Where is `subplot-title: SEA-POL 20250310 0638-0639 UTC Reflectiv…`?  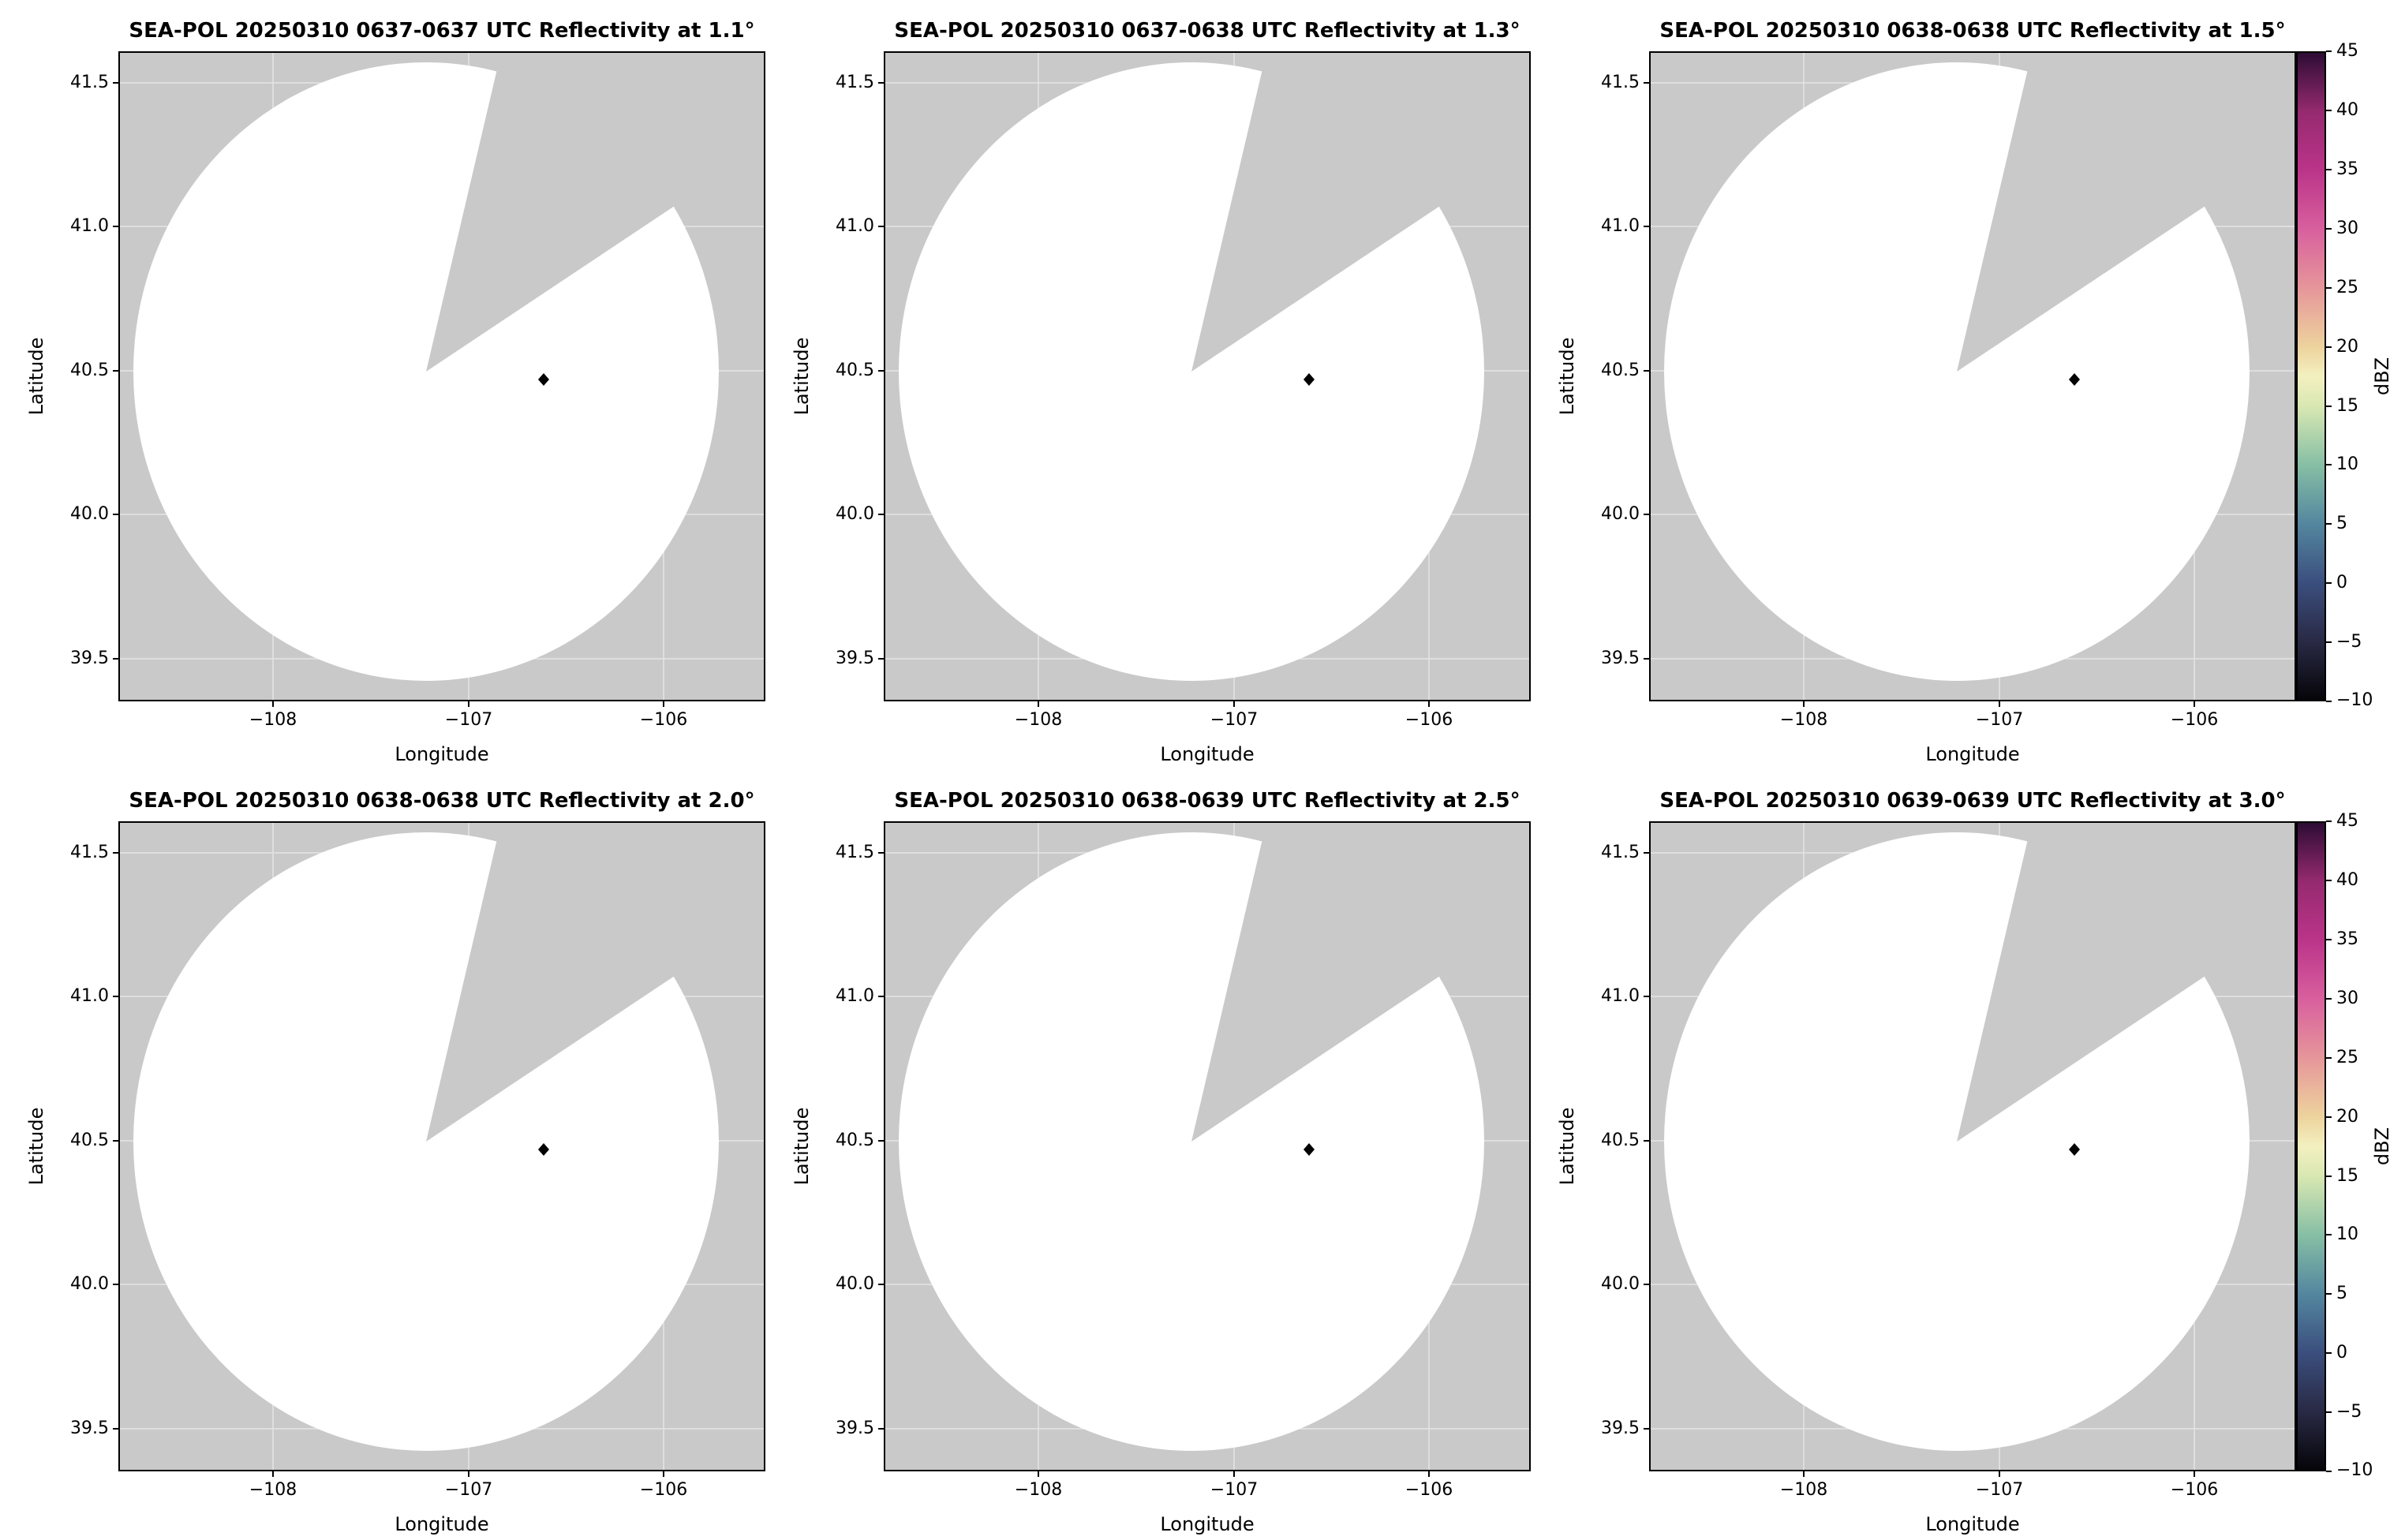 subplot-title: SEA-POL 20250310 0638-0639 UTC Reflectiv… is located at coordinates (1207, 801).